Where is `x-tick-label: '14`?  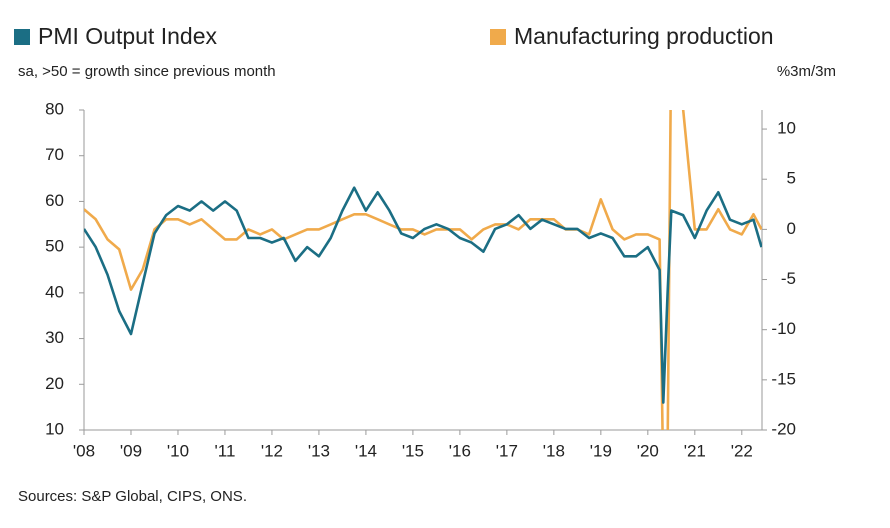 x-tick-label: '14 is located at coordinates (366, 450).